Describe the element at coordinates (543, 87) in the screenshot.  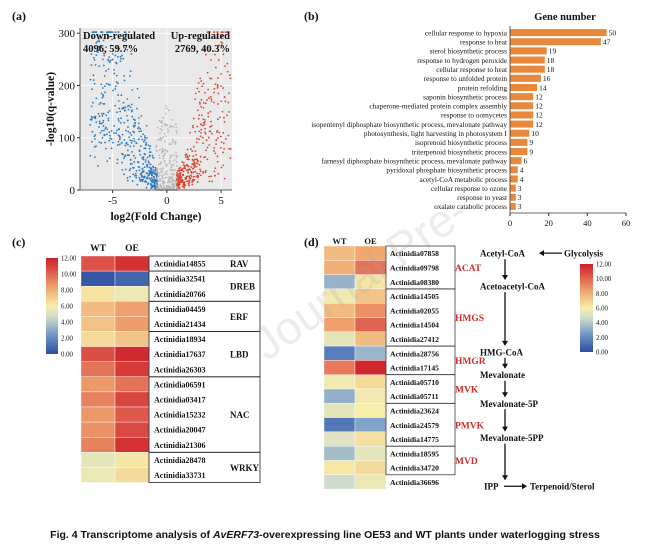
I see `value-label: 14` at that location.